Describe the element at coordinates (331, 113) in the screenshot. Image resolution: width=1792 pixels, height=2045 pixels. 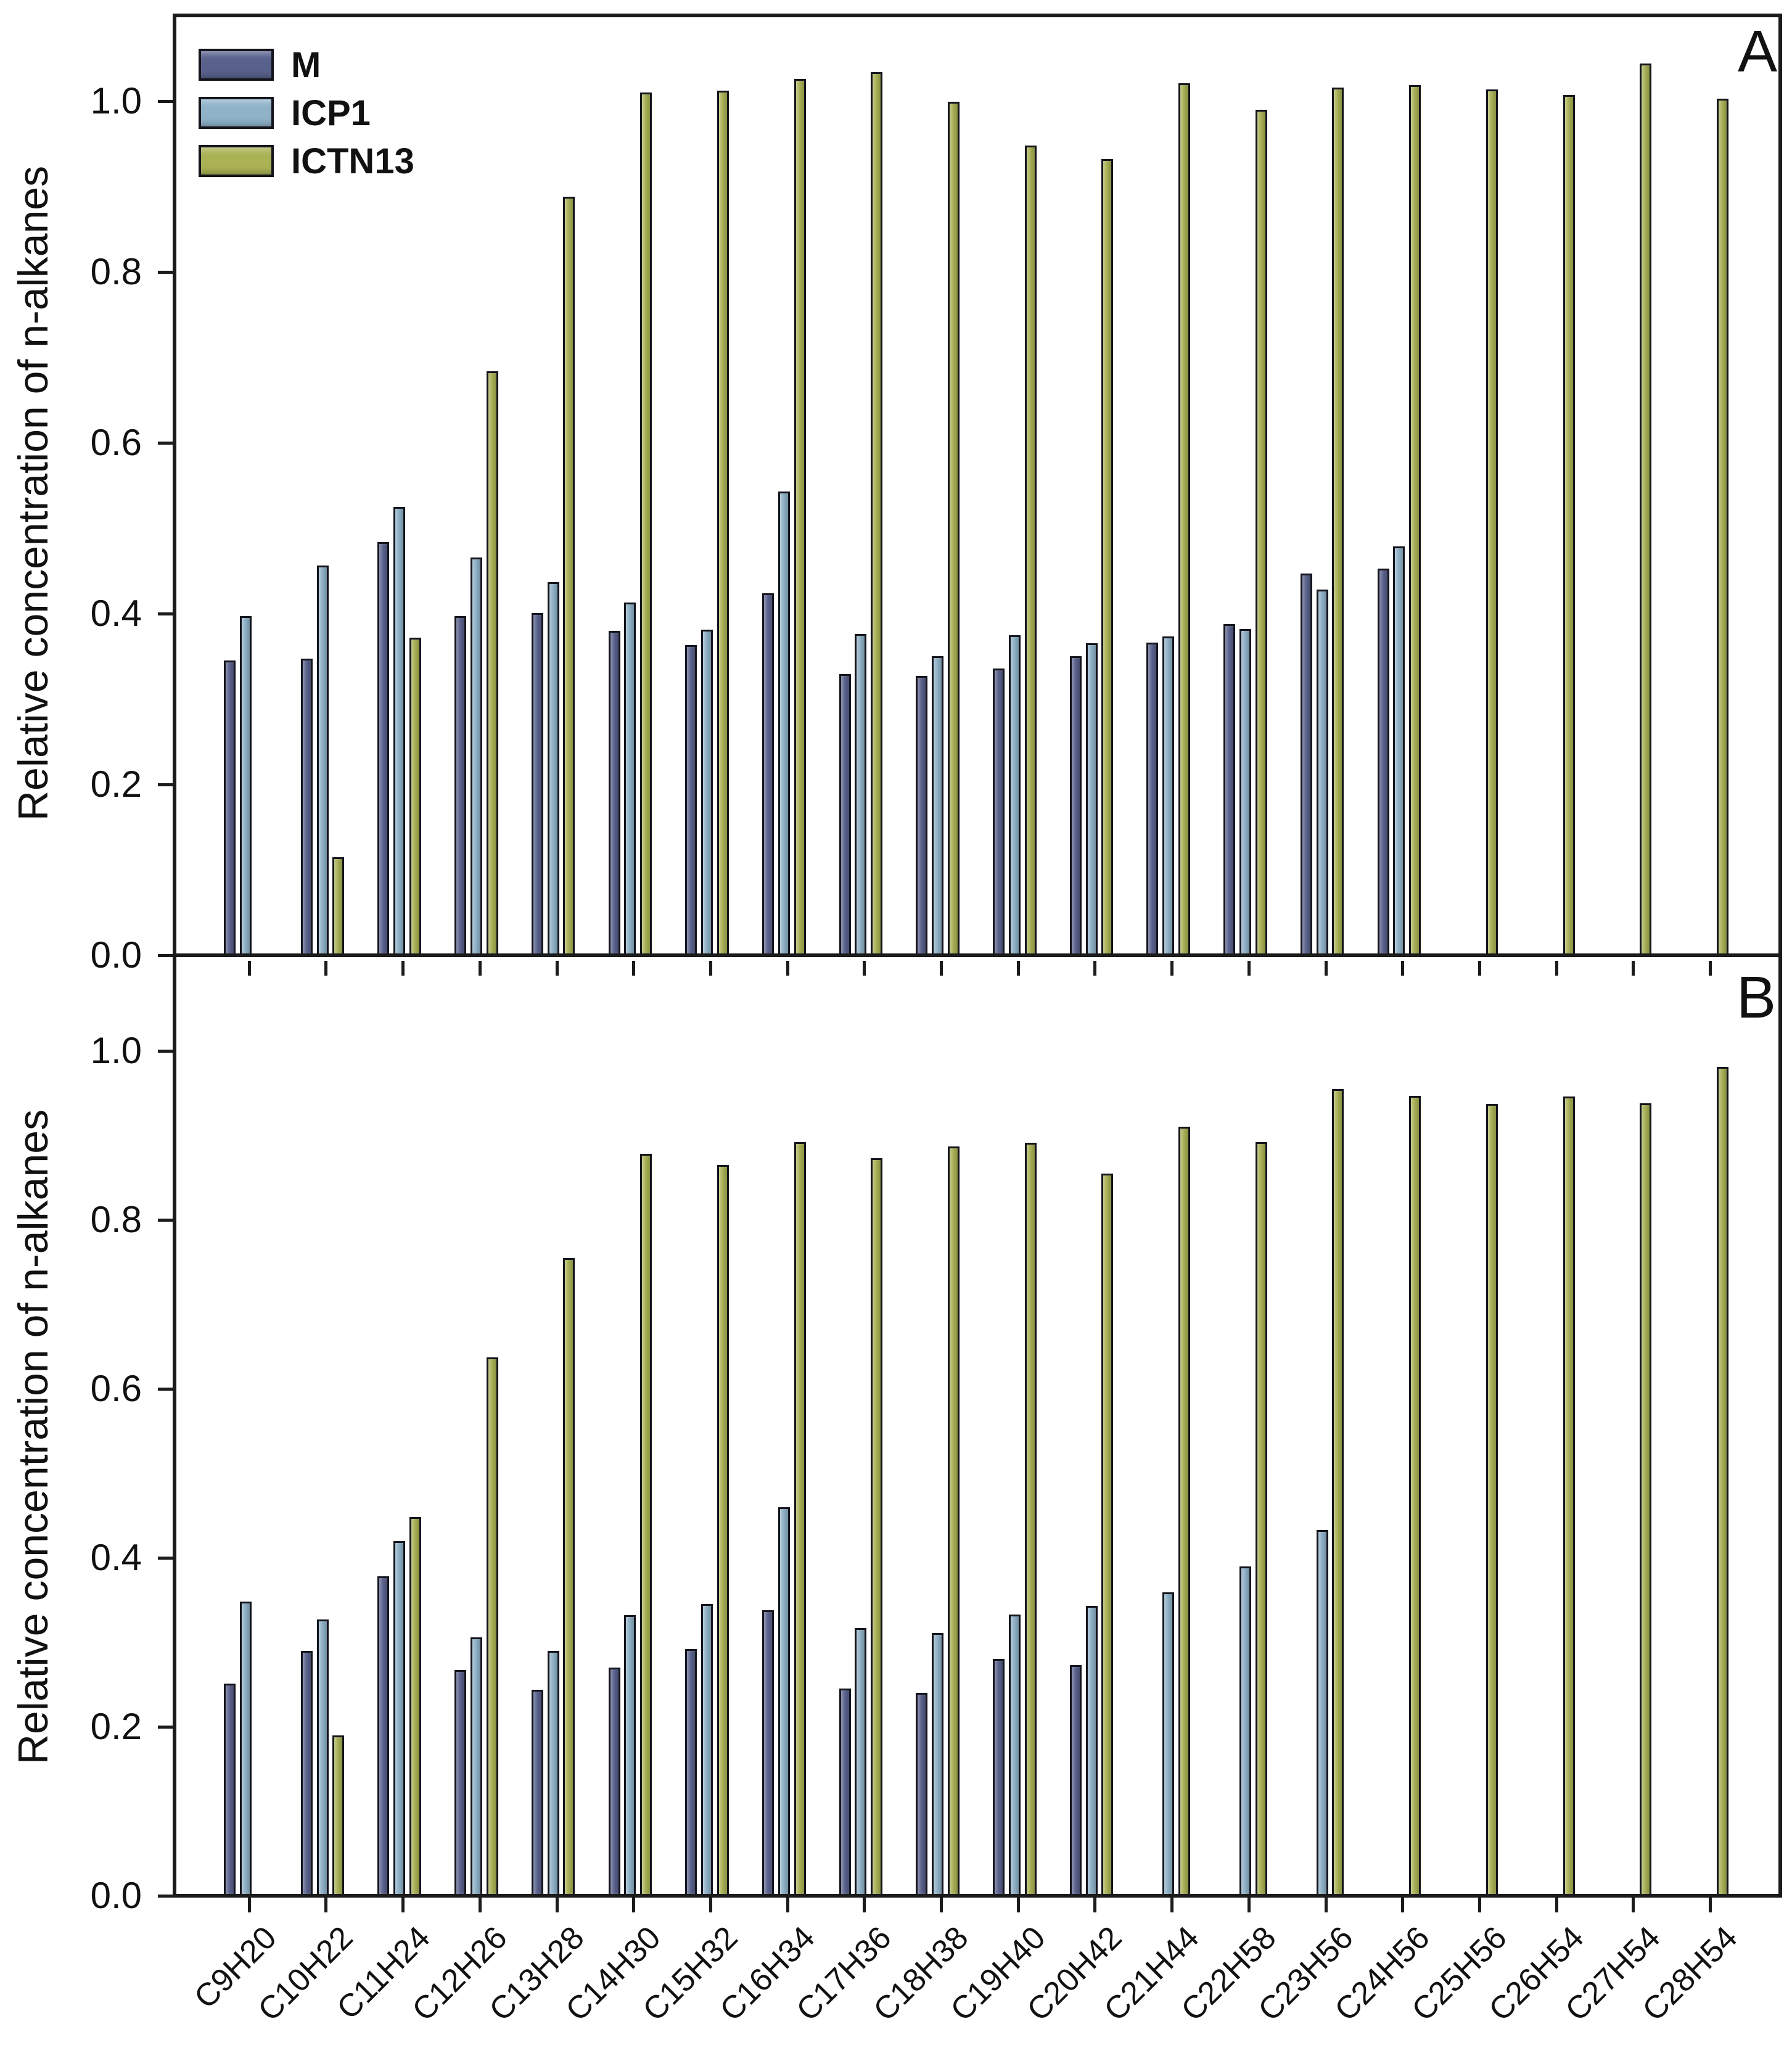
I see `legend-label-icp1: ICP1` at that location.